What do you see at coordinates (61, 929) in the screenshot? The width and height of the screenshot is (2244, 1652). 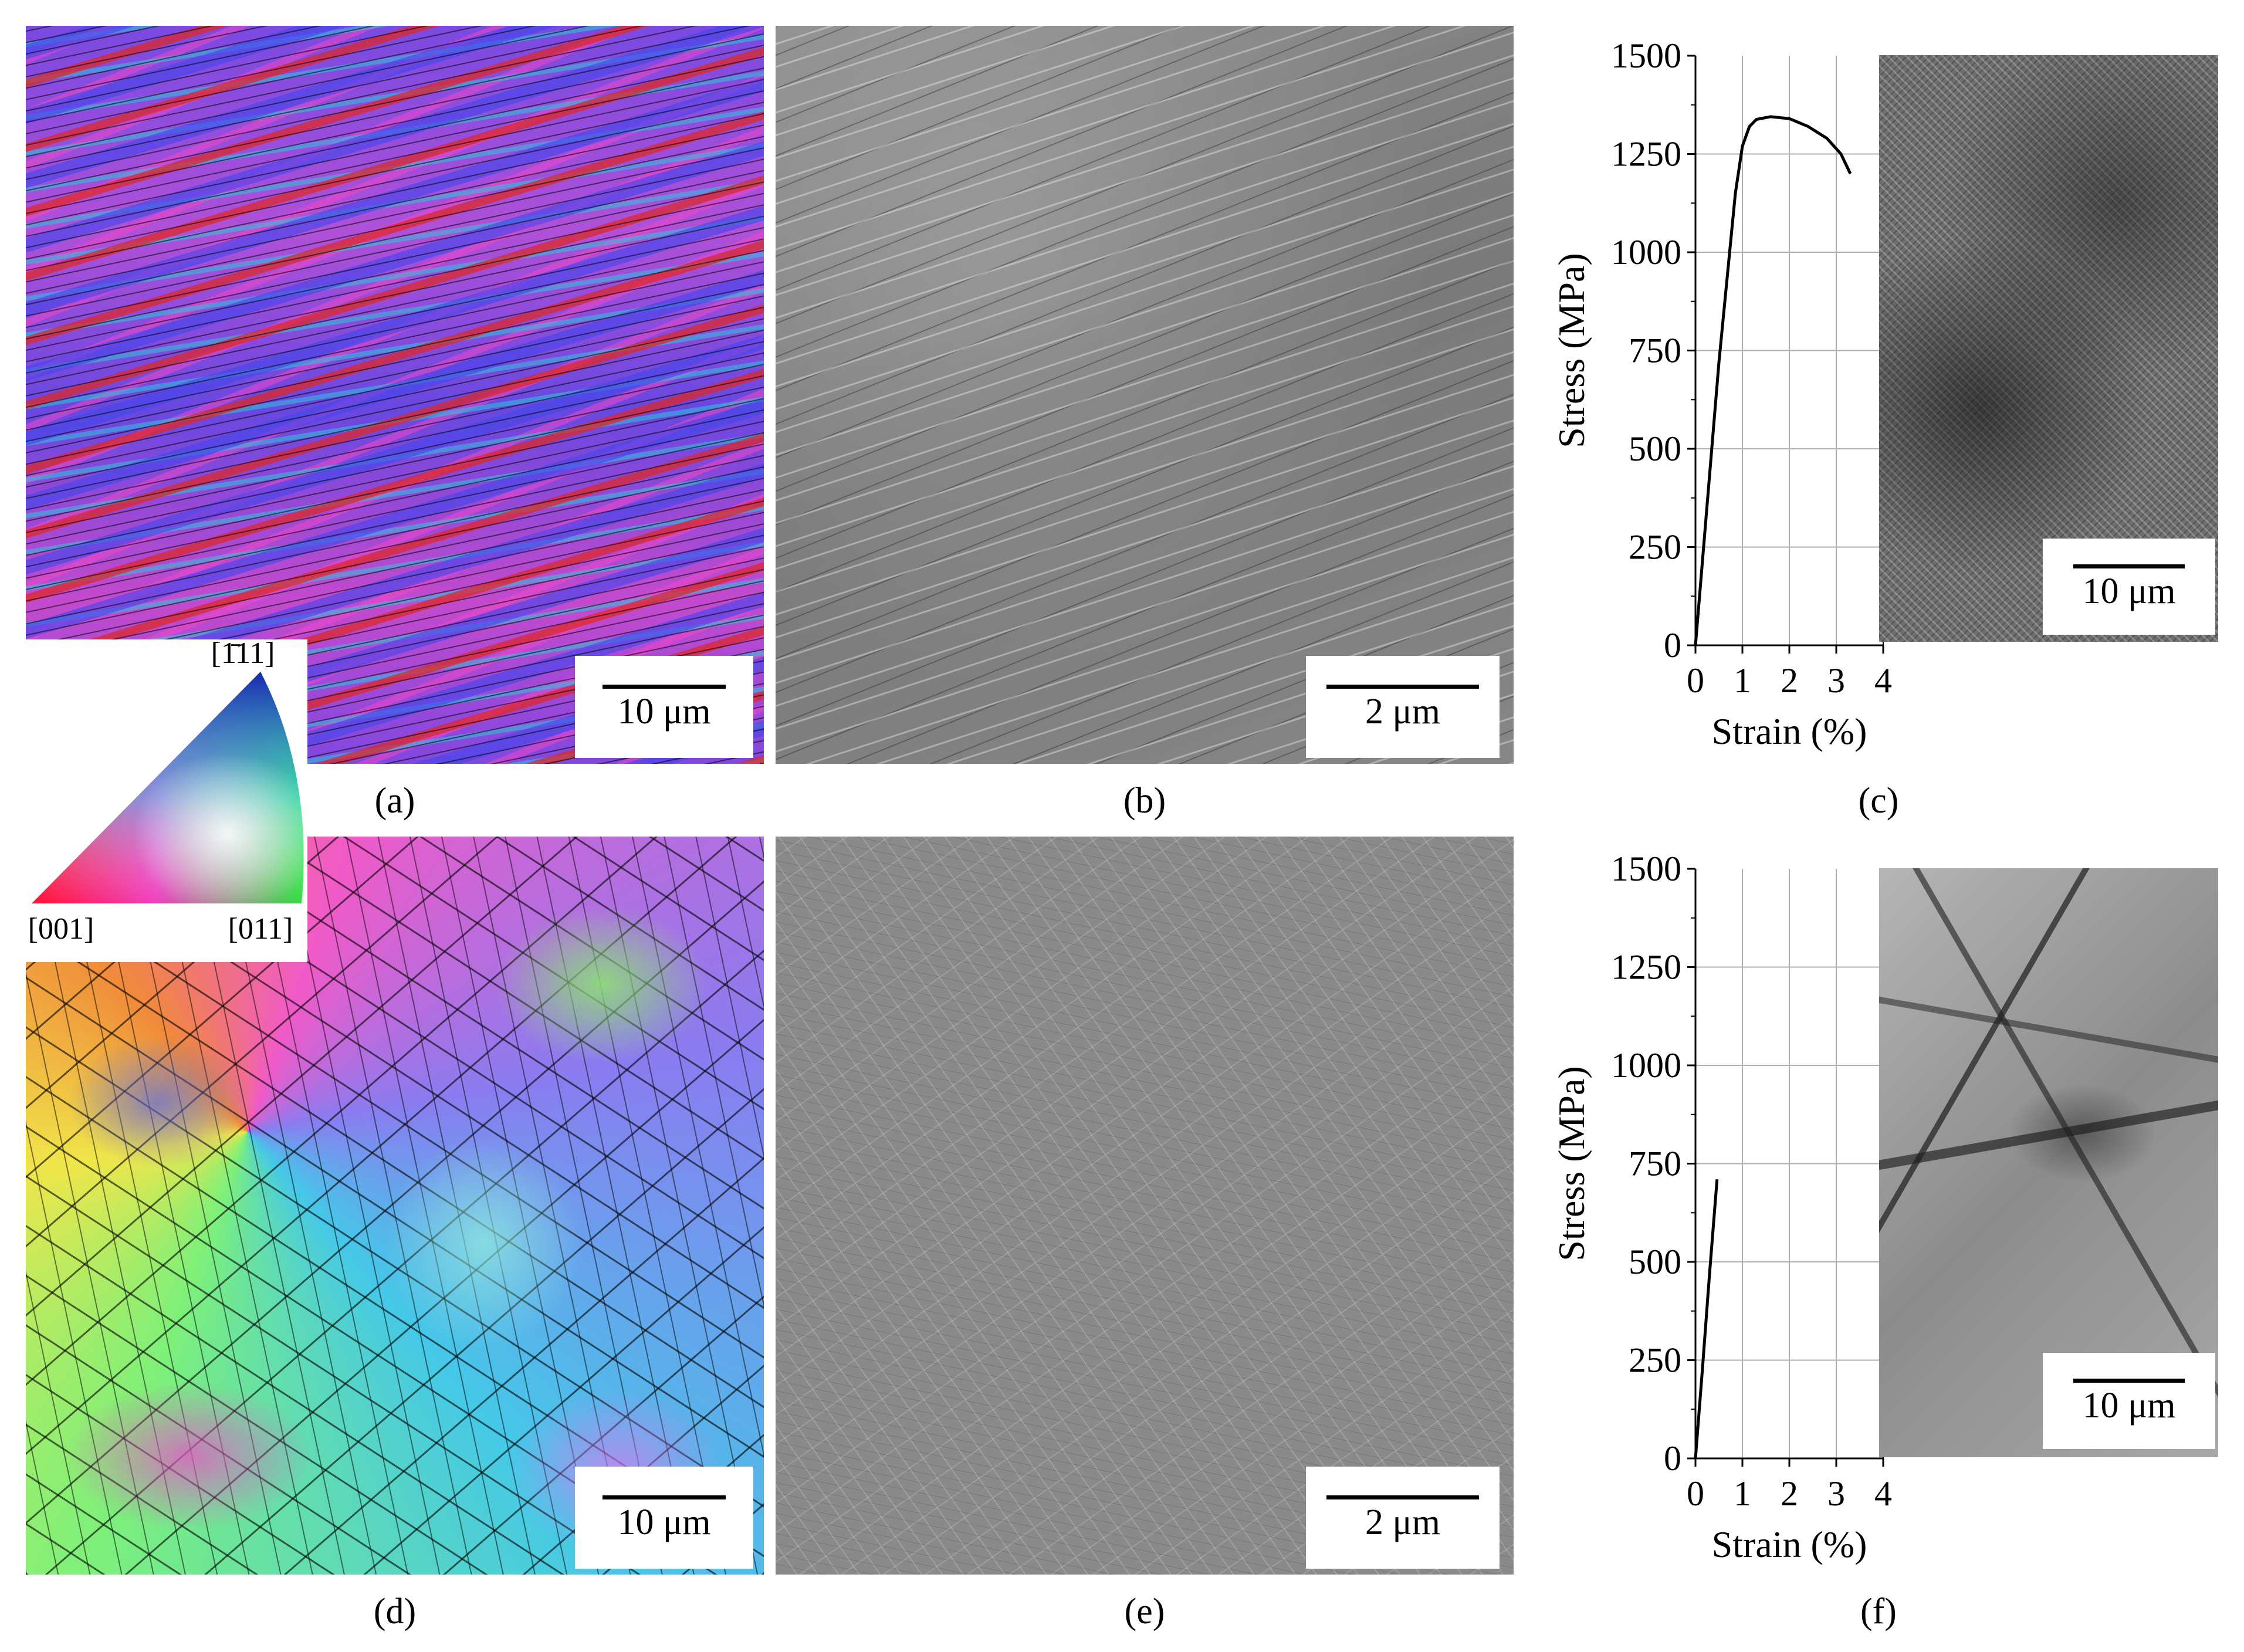 I see `ipf-label-left: [001]` at bounding box center [61, 929].